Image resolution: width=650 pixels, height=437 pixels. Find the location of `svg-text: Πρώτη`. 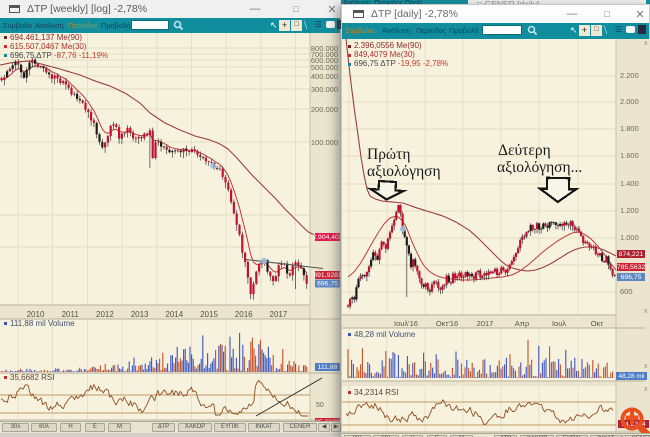

svg-text: Πρώτη is located at coordinates (388, 154).